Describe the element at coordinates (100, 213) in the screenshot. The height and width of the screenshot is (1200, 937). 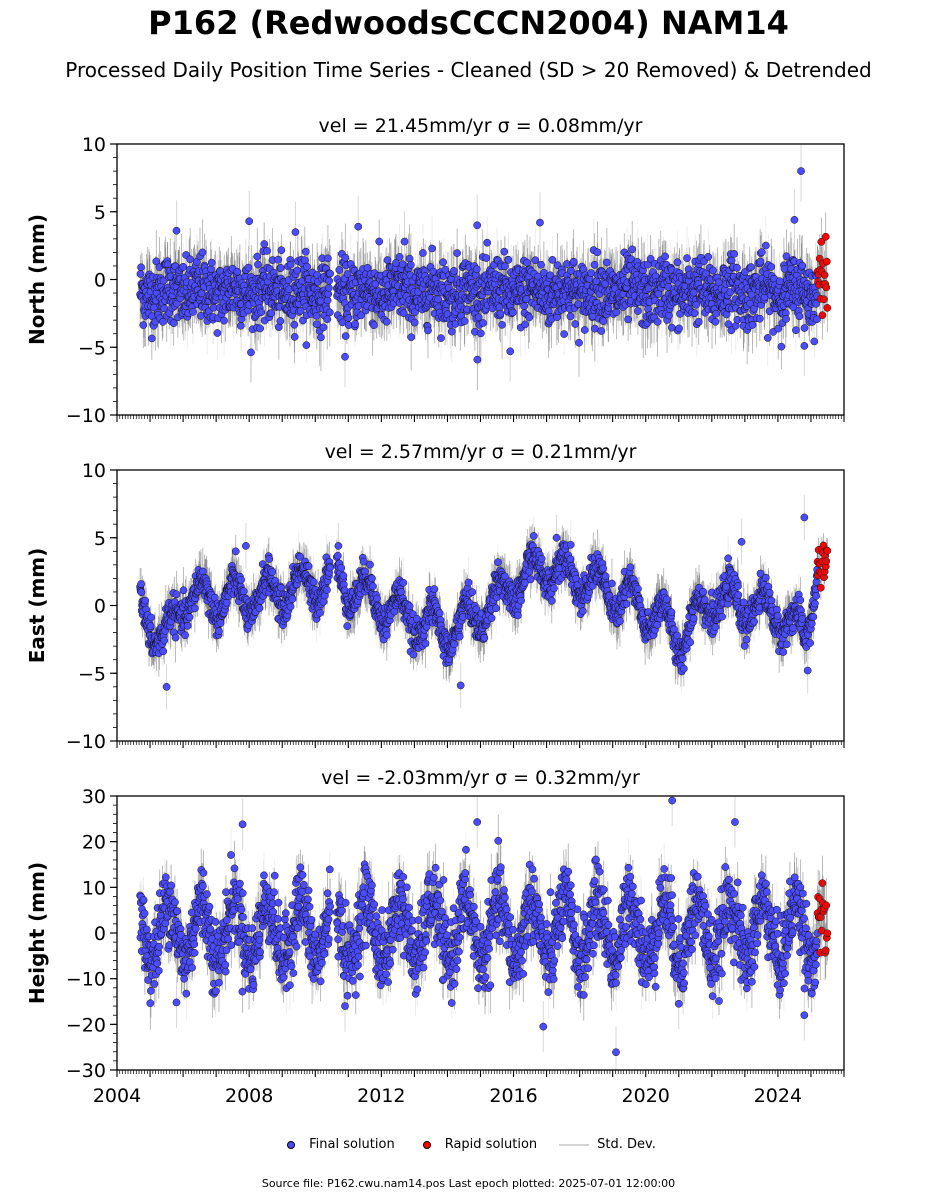
I see `y-tick-label: 5` at that location.